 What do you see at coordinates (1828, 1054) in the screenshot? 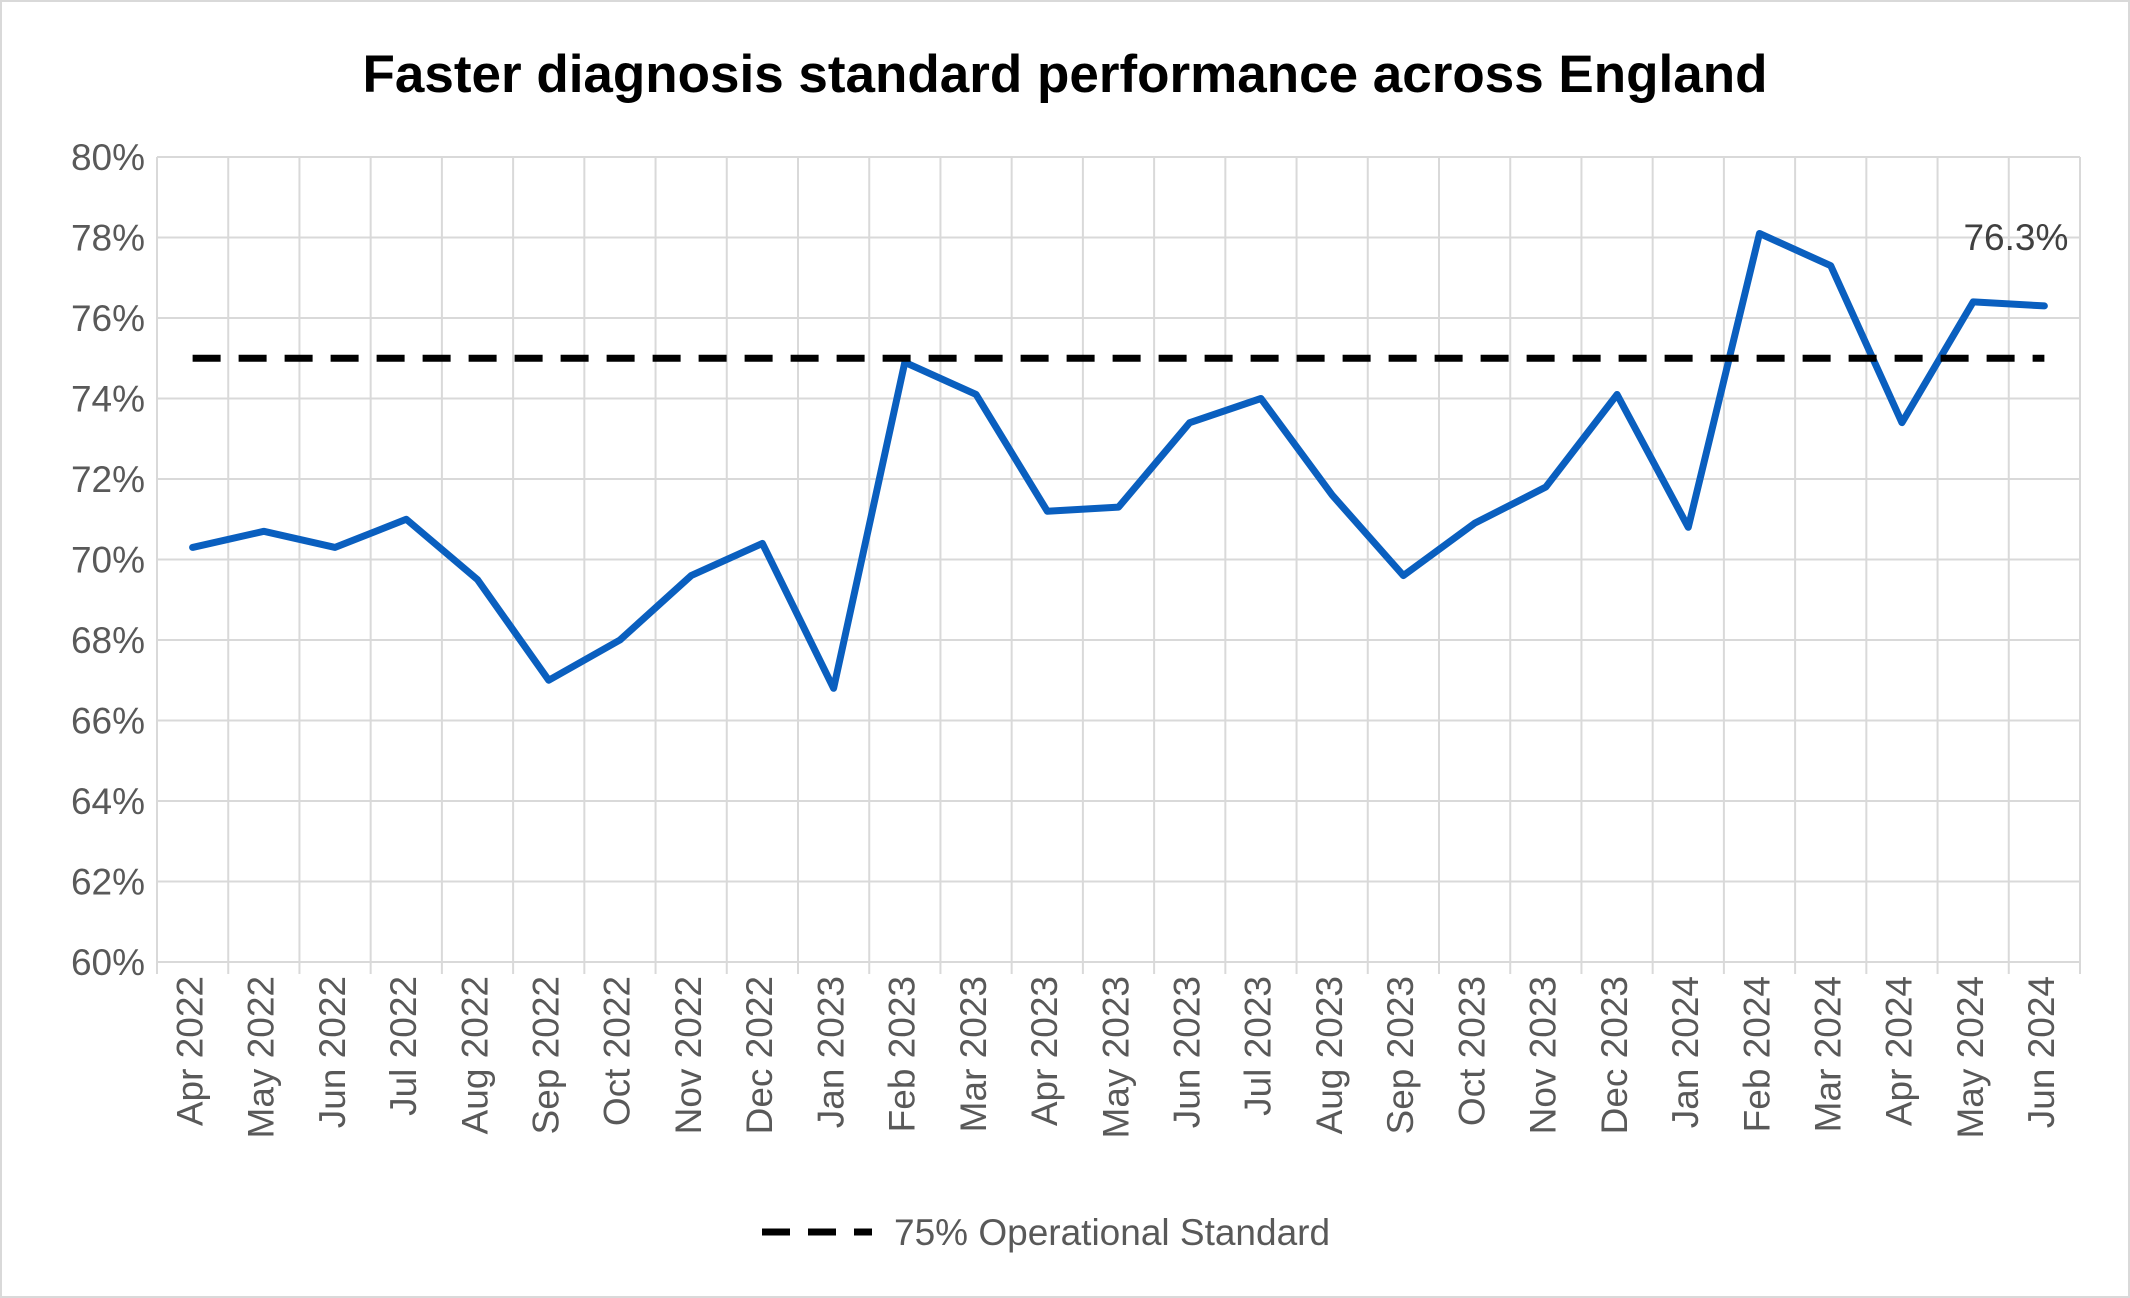
I see `x-tick-label: Mar 2024` at bounding box center [1828, 1054].